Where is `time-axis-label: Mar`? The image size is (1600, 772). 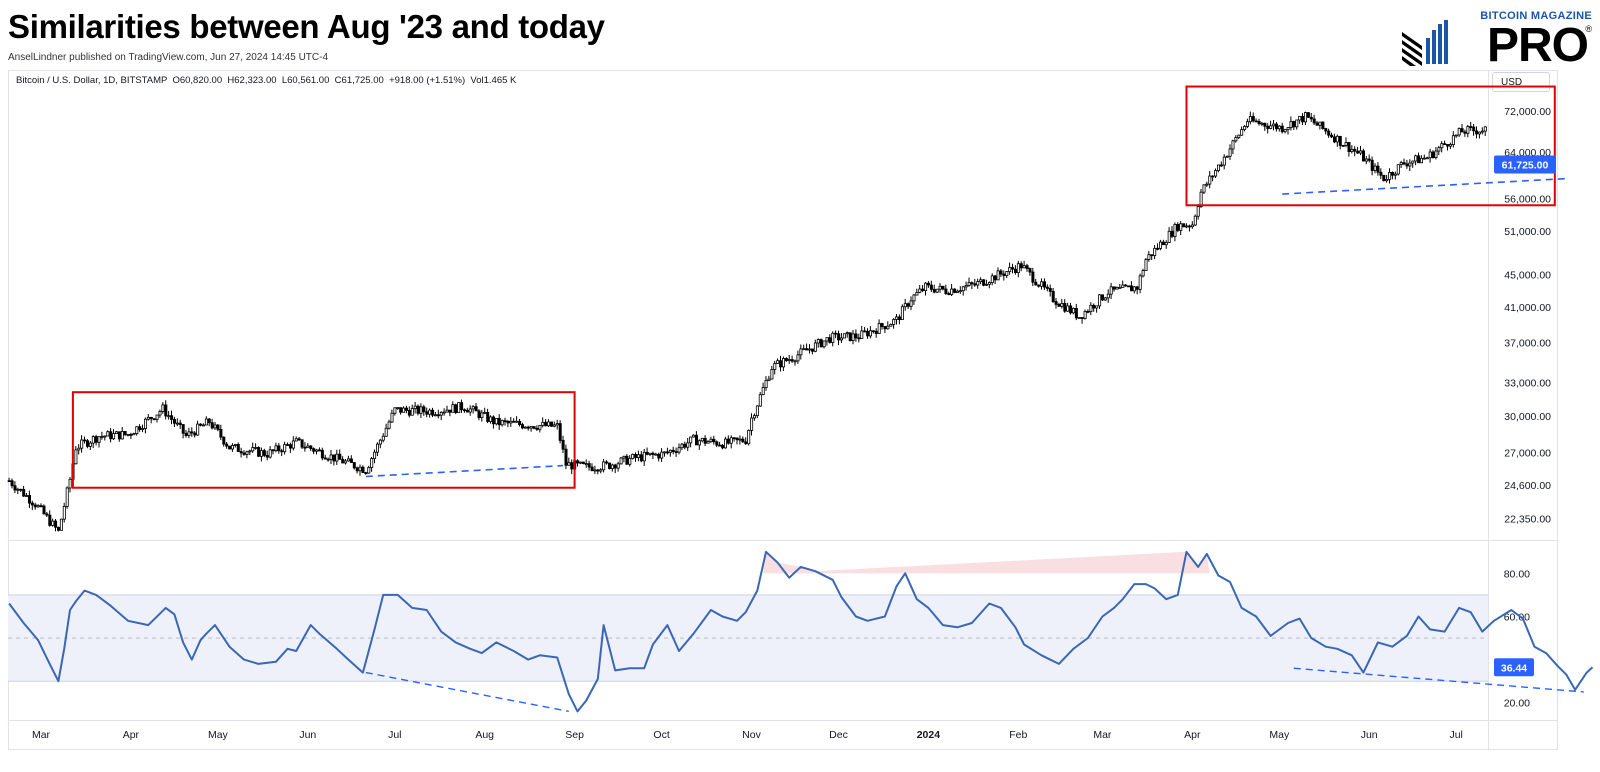
time-axis-label: Mar is located at coordinates (1102, 735).